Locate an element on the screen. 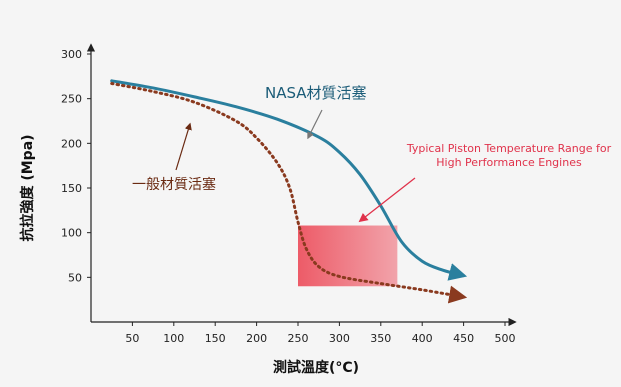 The width and height of the screenshot is (621, 387). region-label-line-1: Typical Piston Temperature Range for is located at coordinates (509, 148).